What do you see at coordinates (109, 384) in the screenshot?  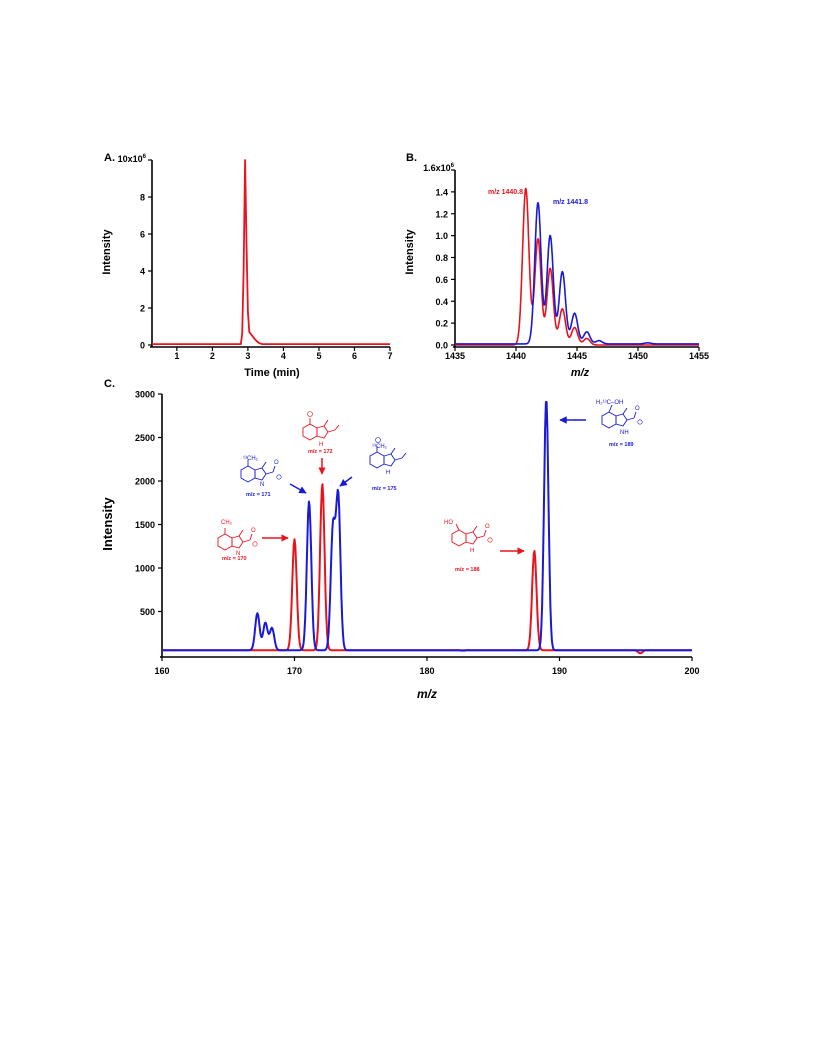 I see `panel-c-label: C.` at bounding box center [109, 384].